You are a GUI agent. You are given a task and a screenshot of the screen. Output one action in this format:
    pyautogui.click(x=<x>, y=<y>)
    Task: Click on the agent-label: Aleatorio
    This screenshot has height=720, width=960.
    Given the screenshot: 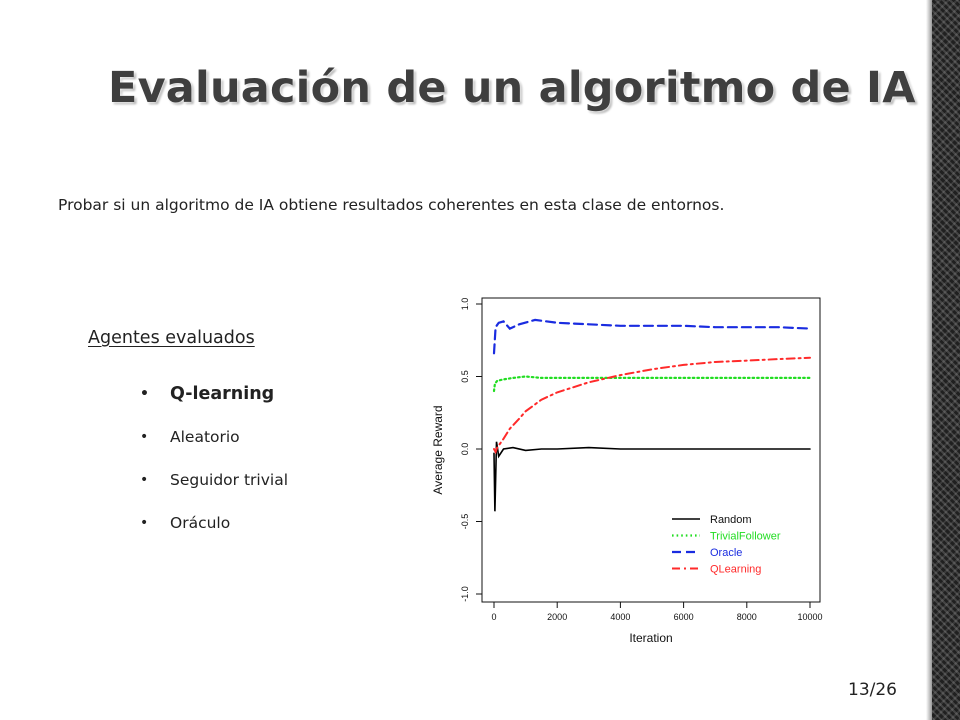 What is the action you would take?
    pyautogui.click(x=205, y=437)
    